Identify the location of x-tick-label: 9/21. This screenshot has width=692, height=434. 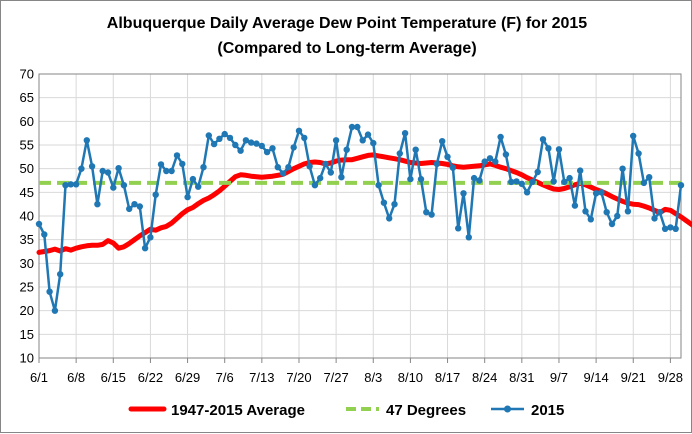
(633, 377).